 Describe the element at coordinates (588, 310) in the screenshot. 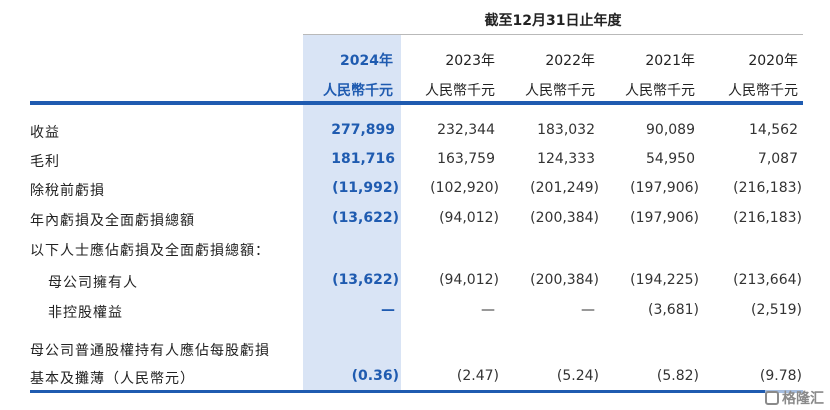

I see `cell-2022: —` at that location.